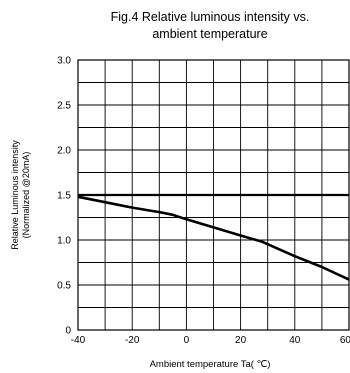  What do you see at coordinates (345, 340) in the screenshot?
I see `x-tick-label: 60` at bounding box center [345, 340].